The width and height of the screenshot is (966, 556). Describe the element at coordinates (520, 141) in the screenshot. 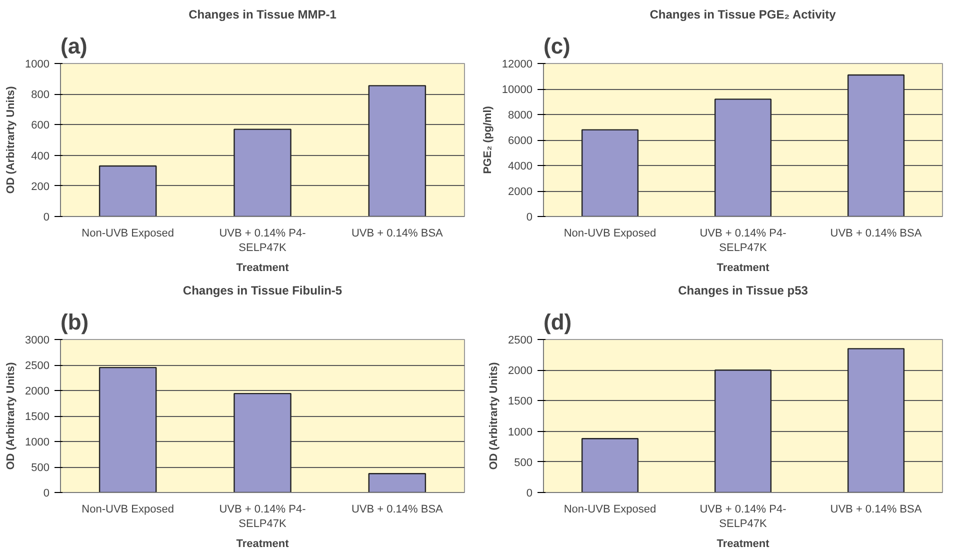

I see `y-tick-label: 6000` at that location.